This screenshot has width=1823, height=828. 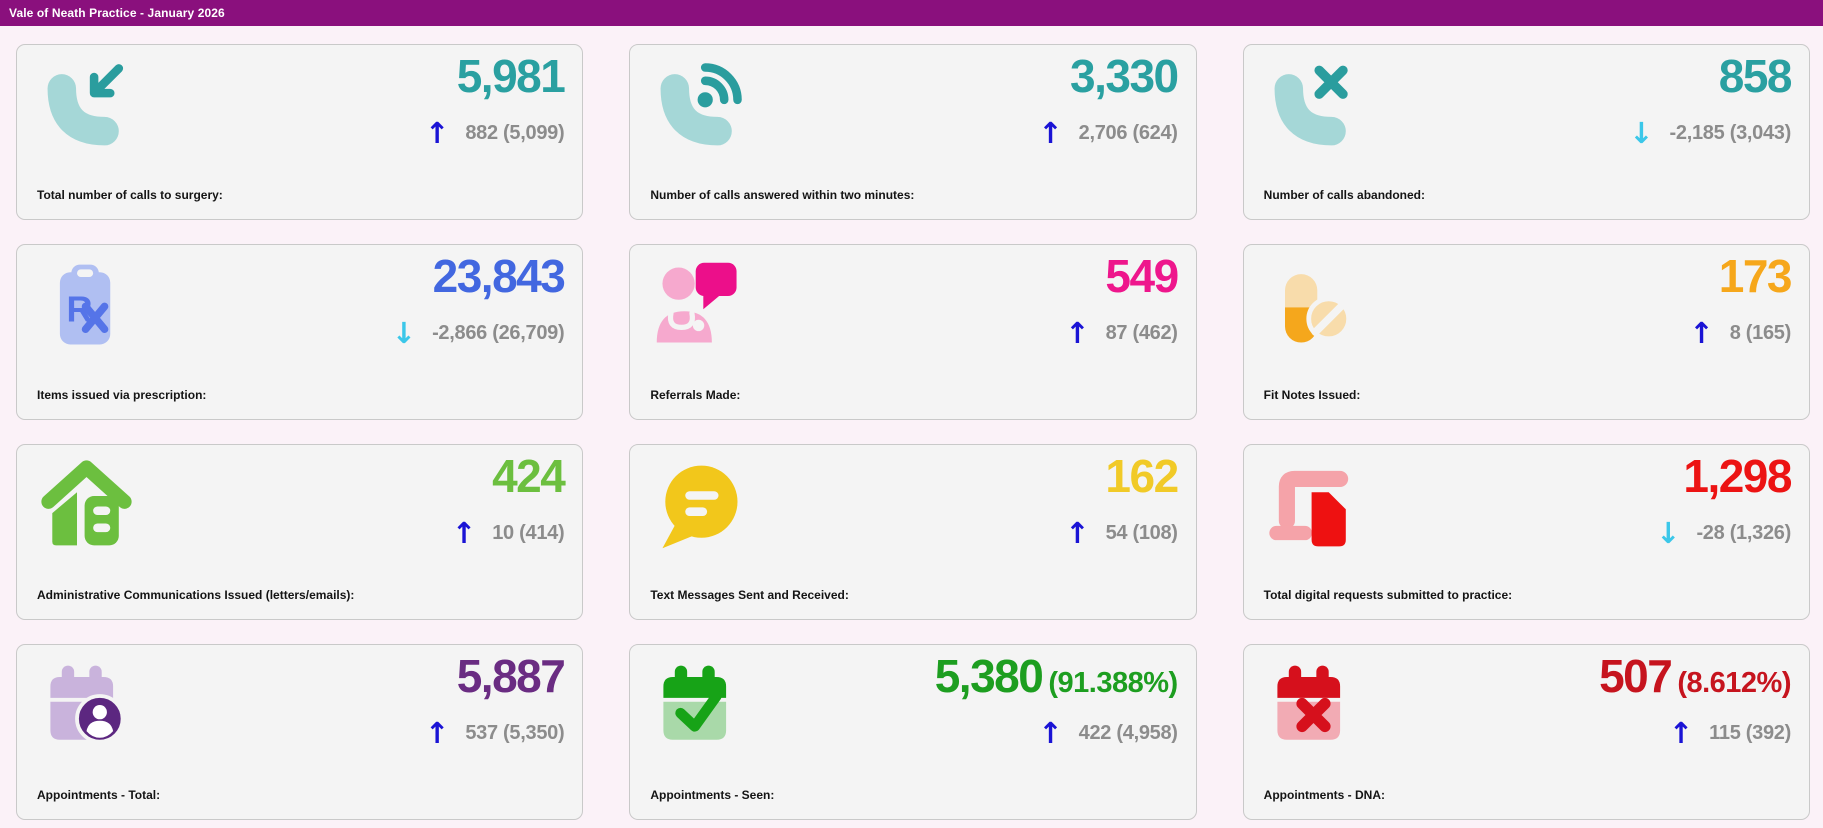 I want to click on kpi-delta-row: ↓ -28 (1,326), so click(x=1723, y=533).